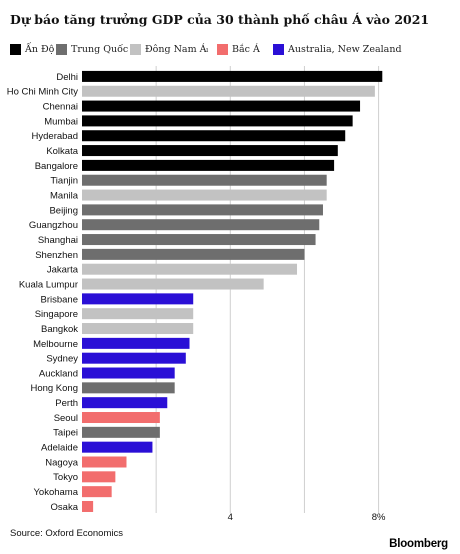 The height and width of the screenshot is (554, 460). Describe the element at coordinates (66, 418) in the screenshot. I see `category-label: Seoul` at that location.